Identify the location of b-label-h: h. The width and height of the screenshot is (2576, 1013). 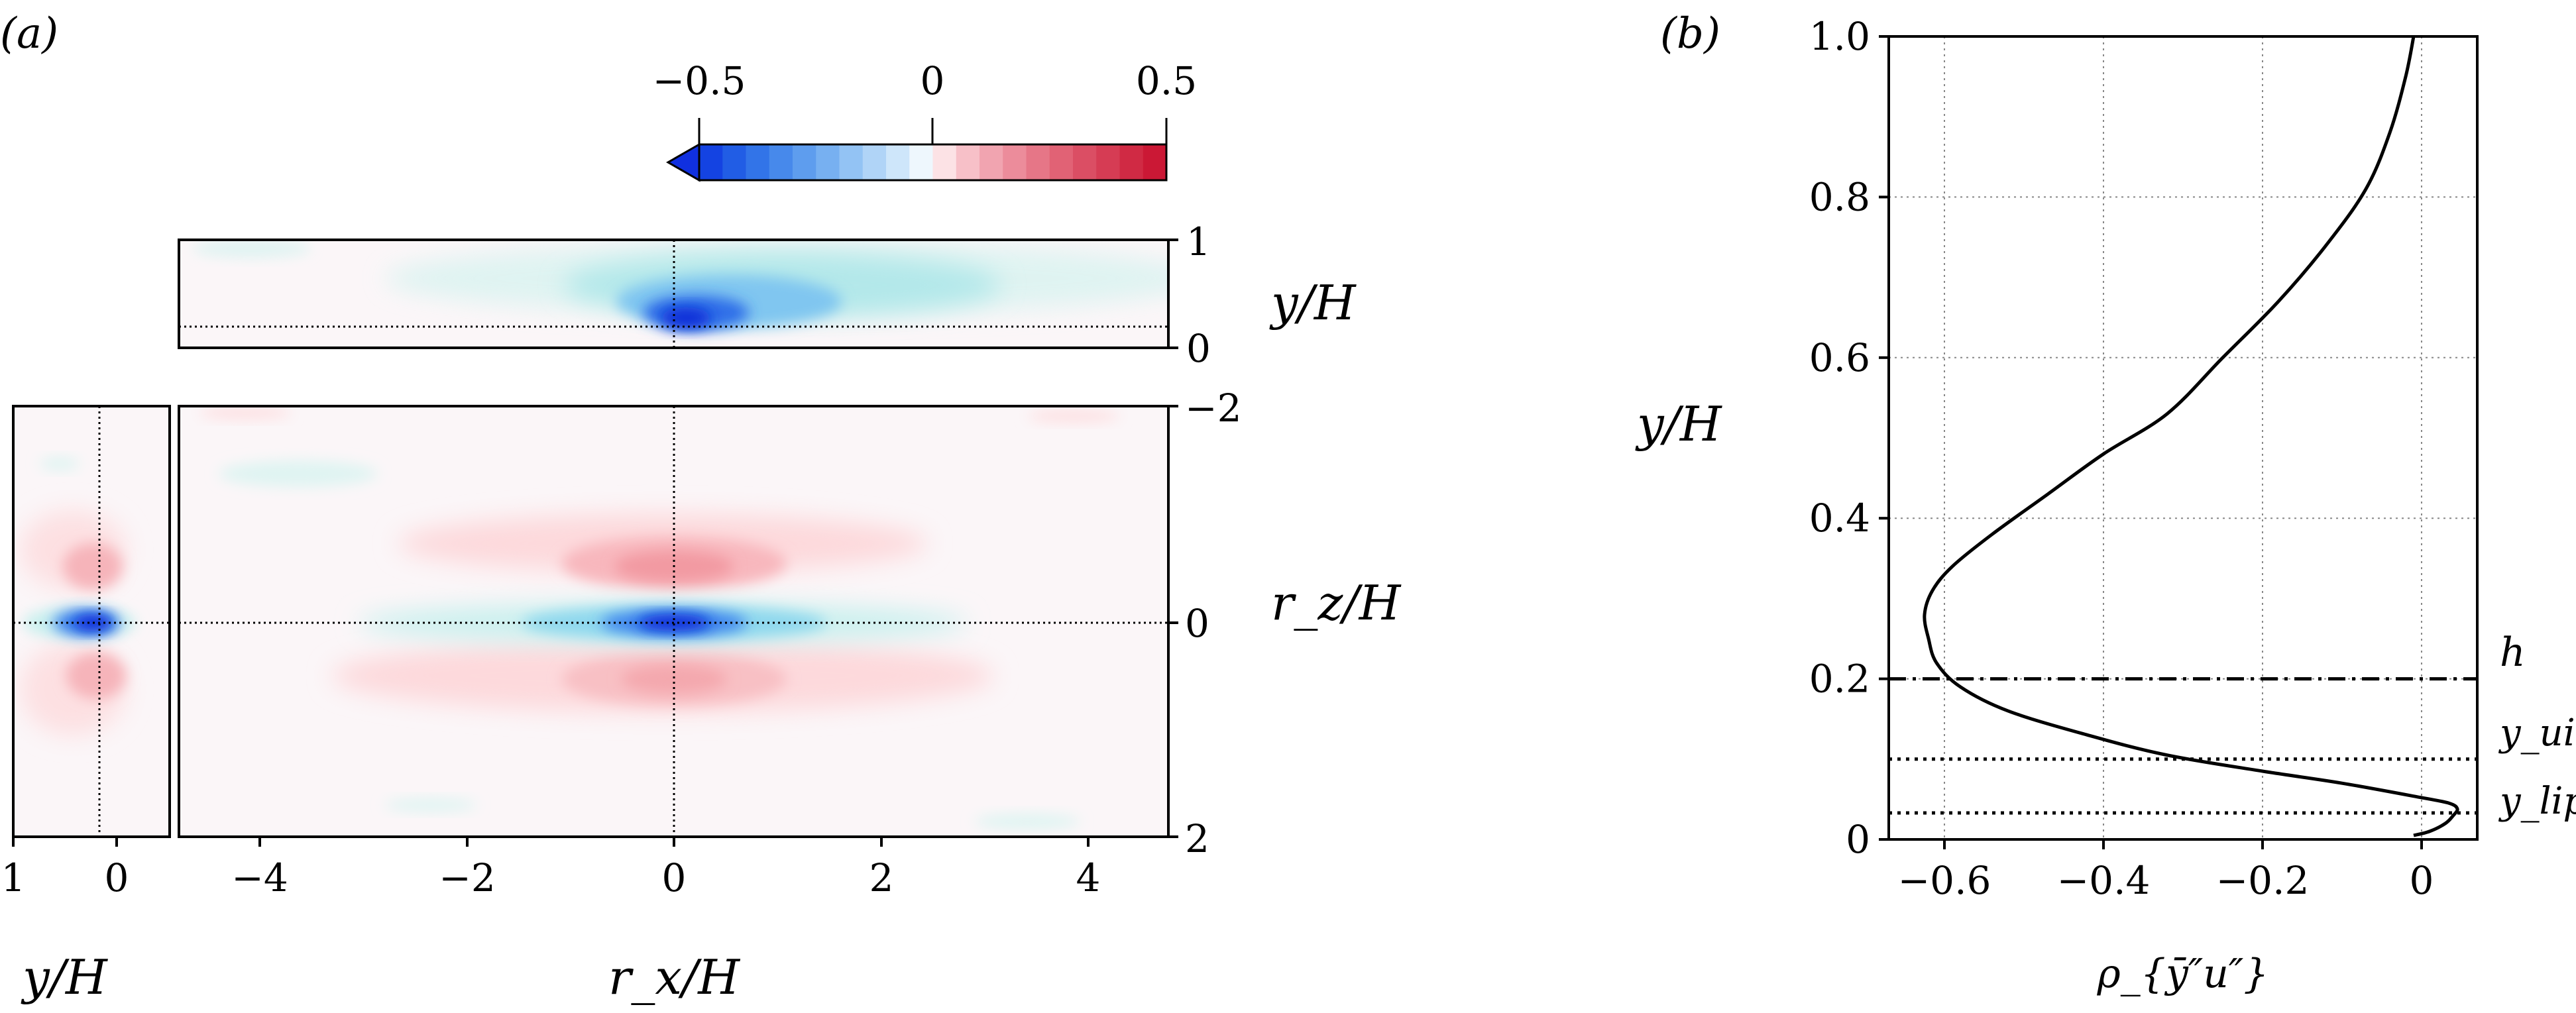
(2513, 652).